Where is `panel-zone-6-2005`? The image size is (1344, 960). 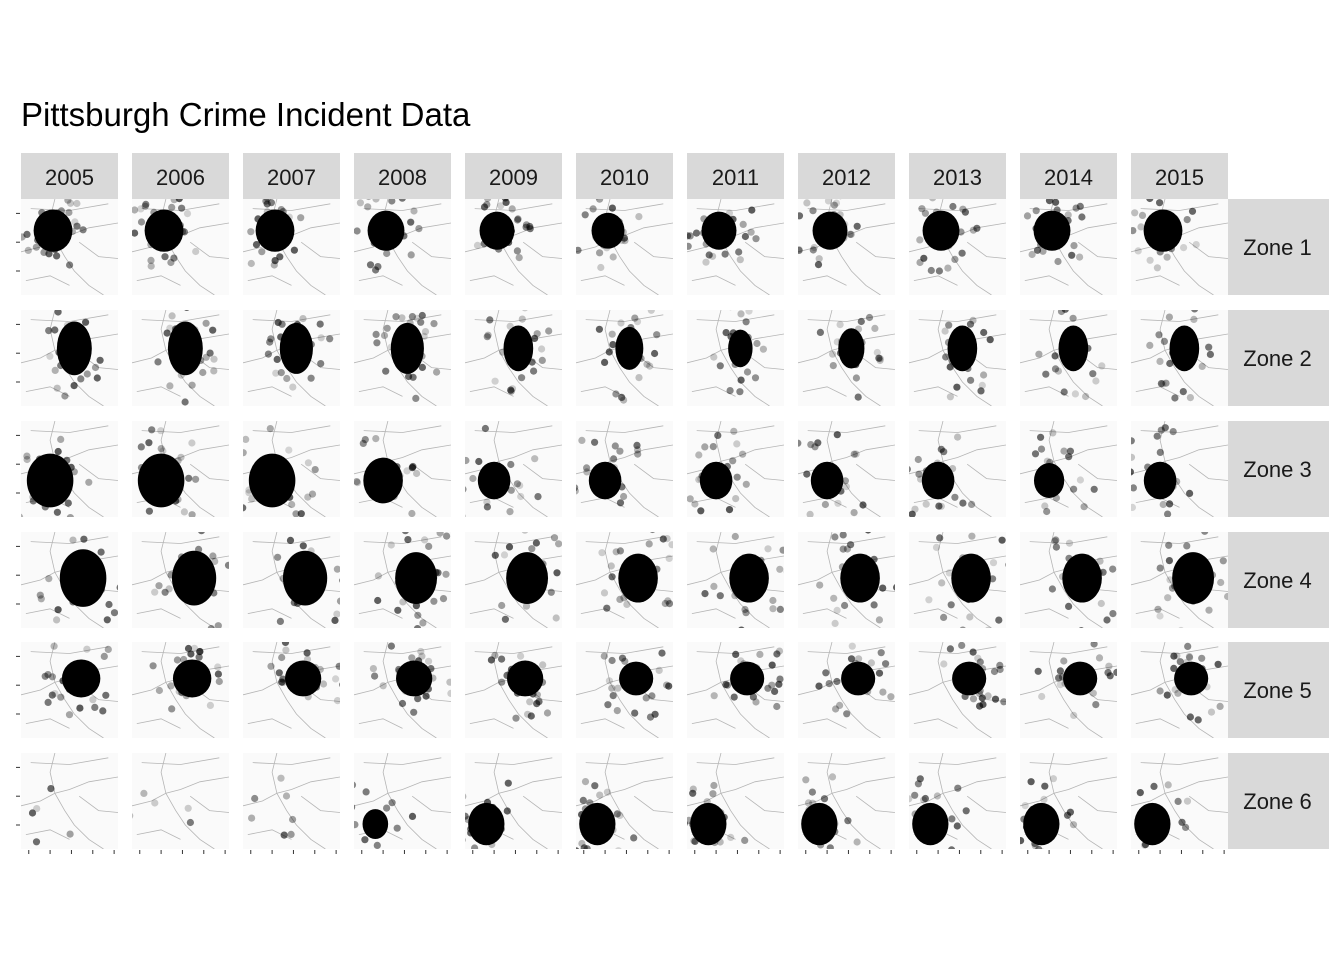 panel-zone-6-2005 is located at coordinates (69, 801).